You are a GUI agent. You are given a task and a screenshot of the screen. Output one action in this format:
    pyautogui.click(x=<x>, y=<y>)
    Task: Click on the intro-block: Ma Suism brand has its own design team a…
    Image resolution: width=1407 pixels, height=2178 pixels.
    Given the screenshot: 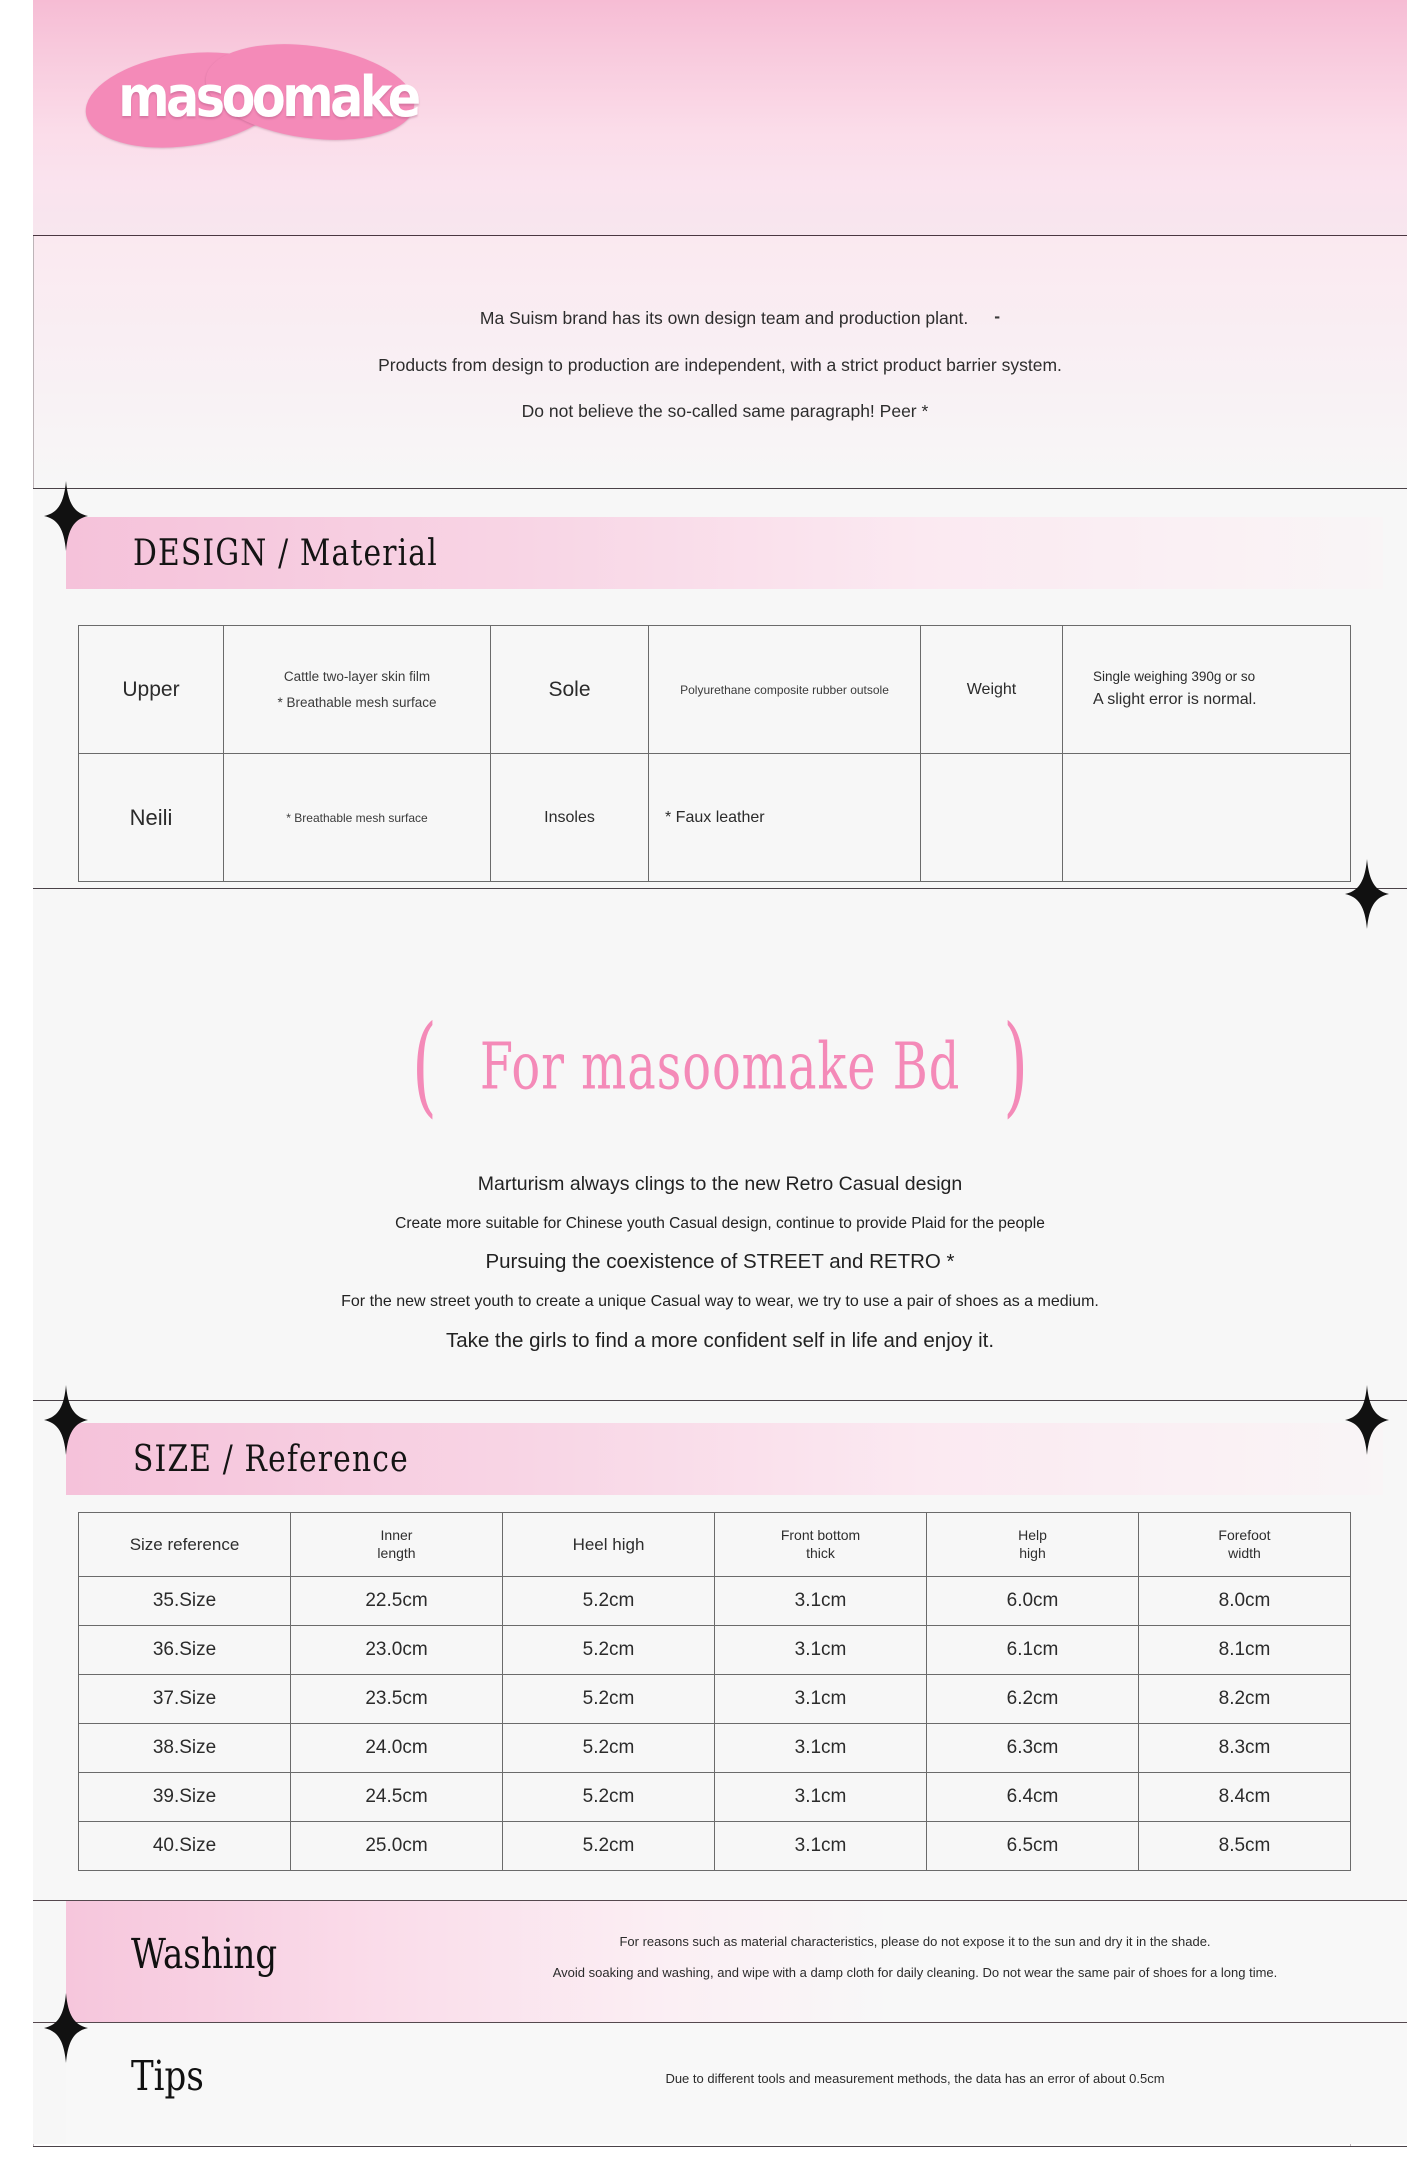 What is the action you would take?
    pyautogui.click(x=720, y=362)
    